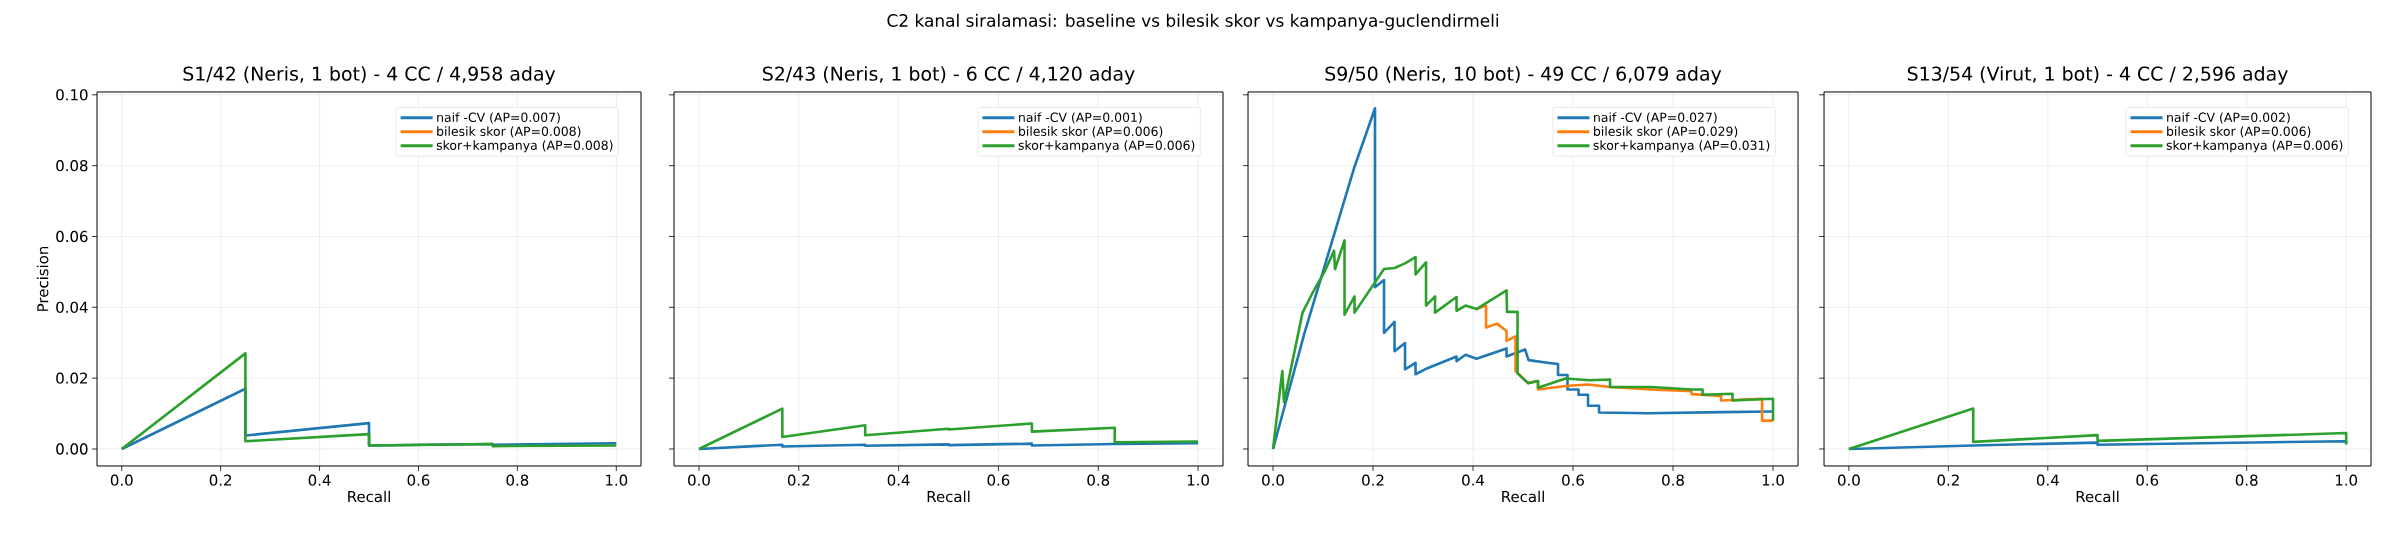  Describe the element at coordinates (1523, 75) in the screenshot. I see `chart-title: S9/50 (Neris, 10 bot) - 49 CC / 6,079 aday` at that location.